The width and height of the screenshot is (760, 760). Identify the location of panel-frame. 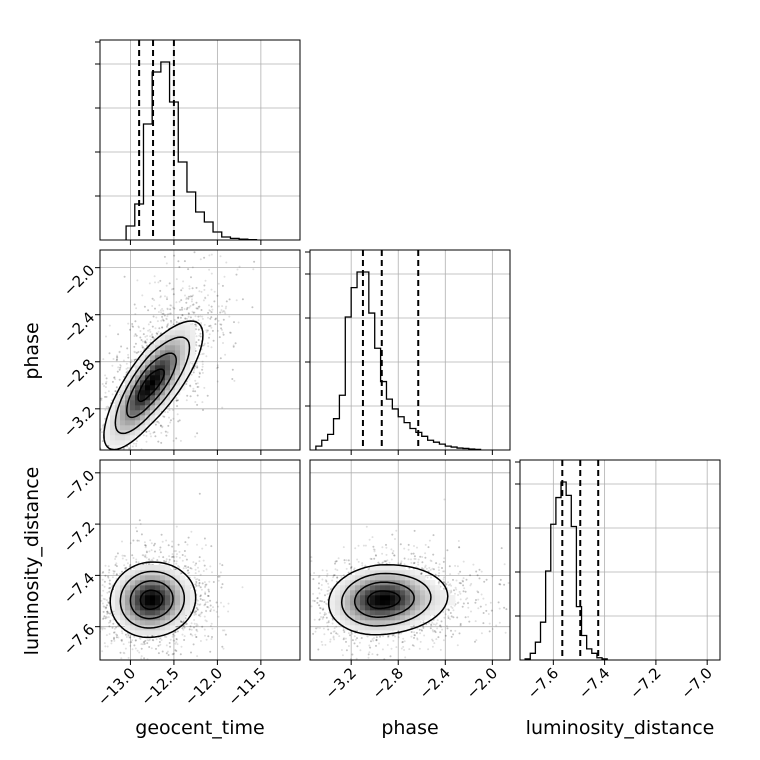
(410, 350).